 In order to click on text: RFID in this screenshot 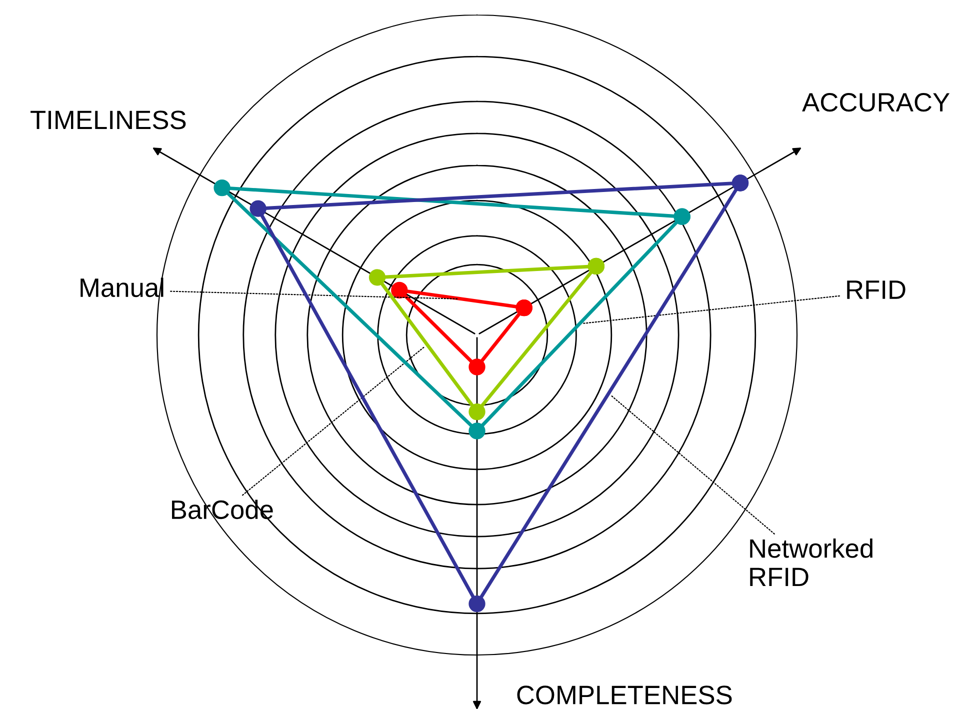, I will do `click(876, 289)`.